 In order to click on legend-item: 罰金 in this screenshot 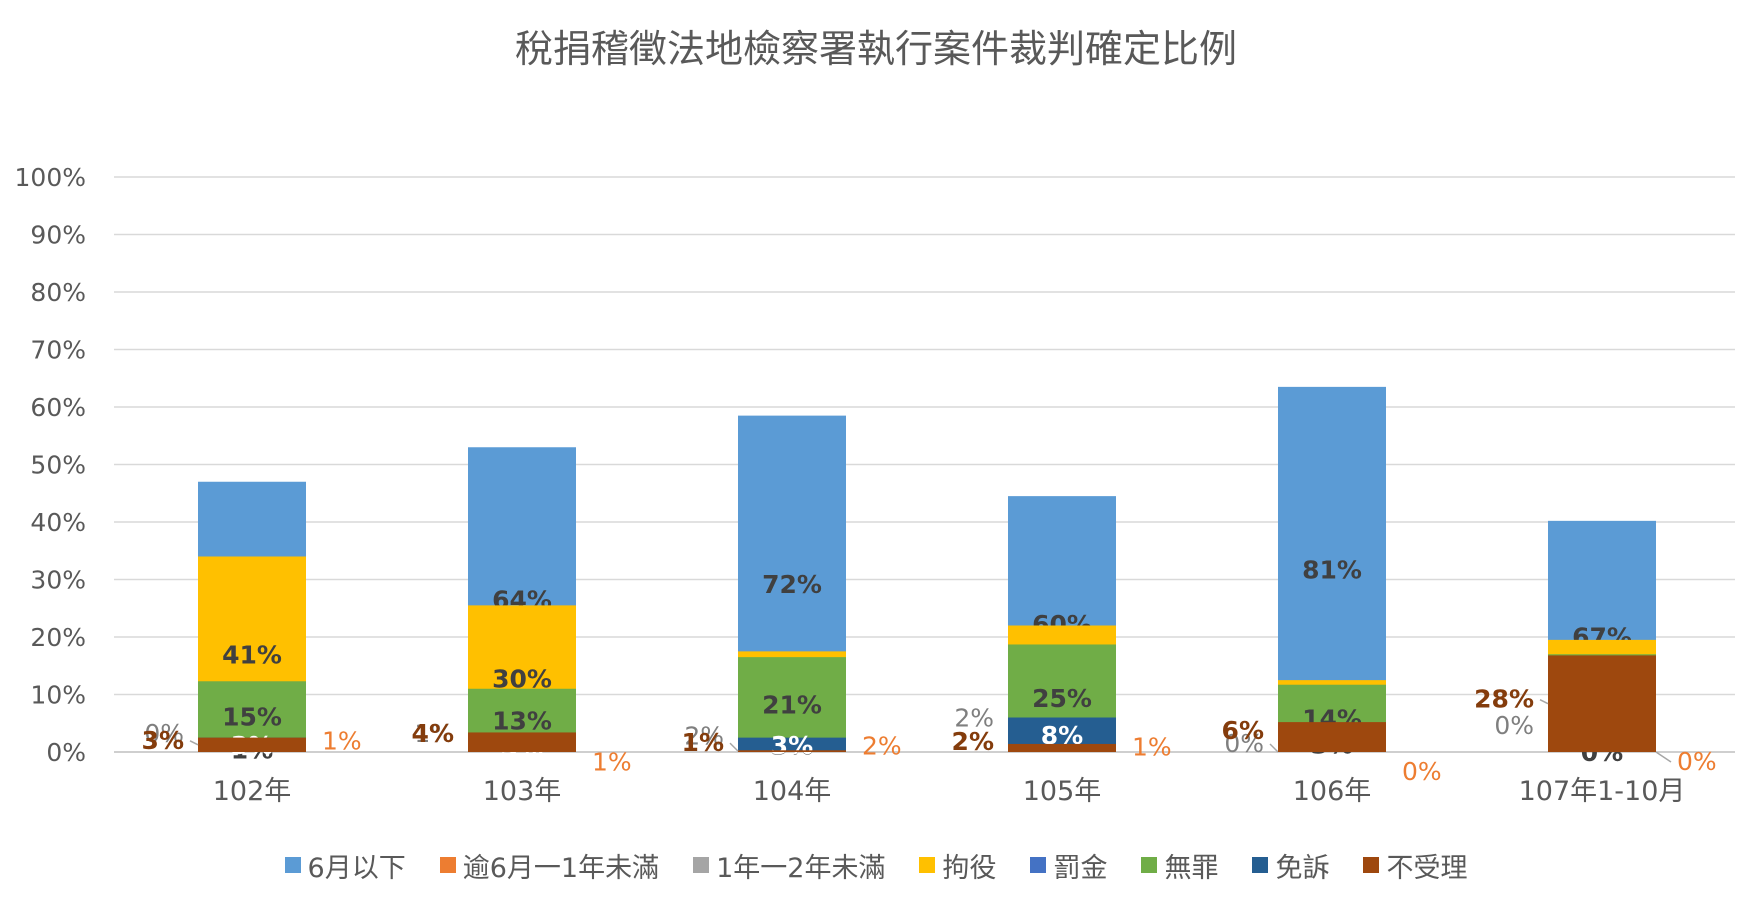, I will do `click(1068, 865)`.